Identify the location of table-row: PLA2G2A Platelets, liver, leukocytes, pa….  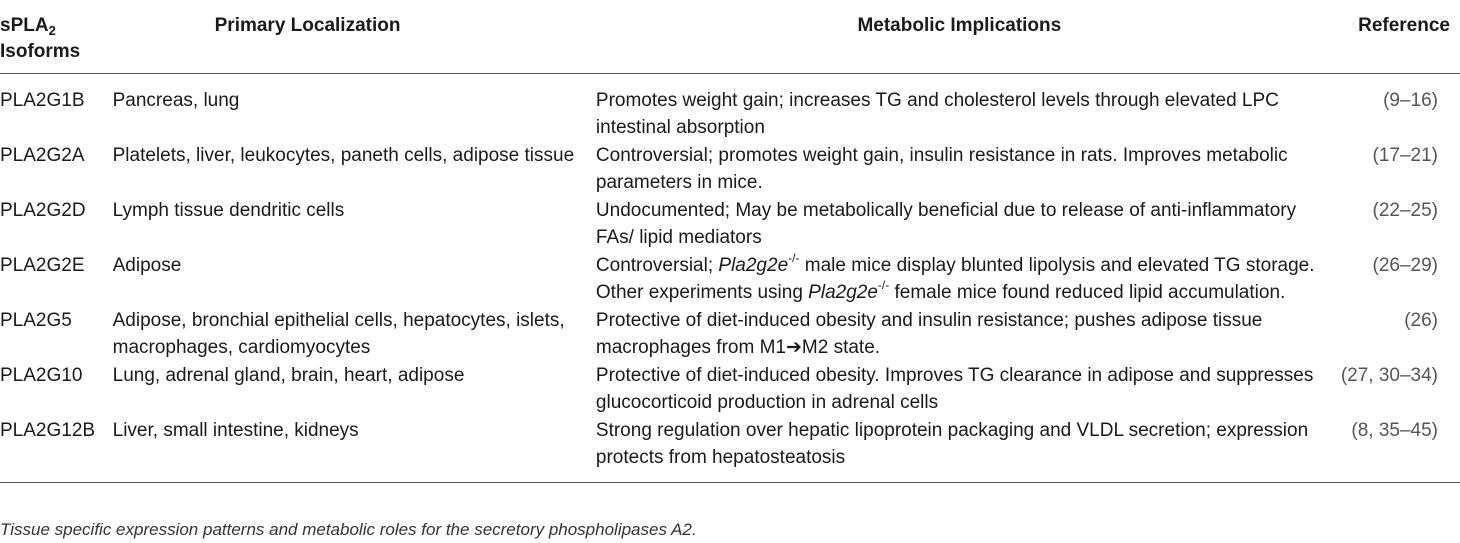
(730, 168).